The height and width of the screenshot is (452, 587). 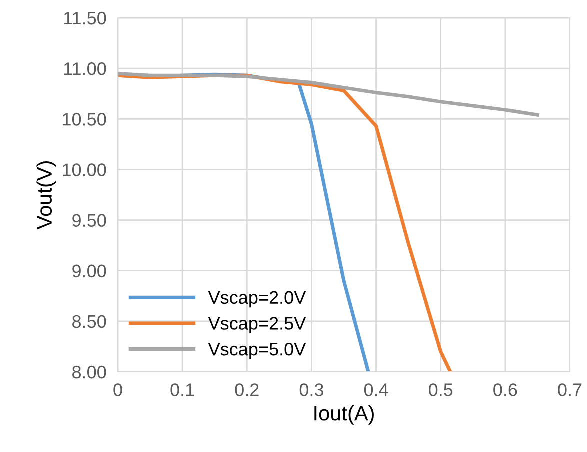 What do you see at coordinates (329, 94) in the screenshot?
I see `line-series` at bounding box center [329, 94].